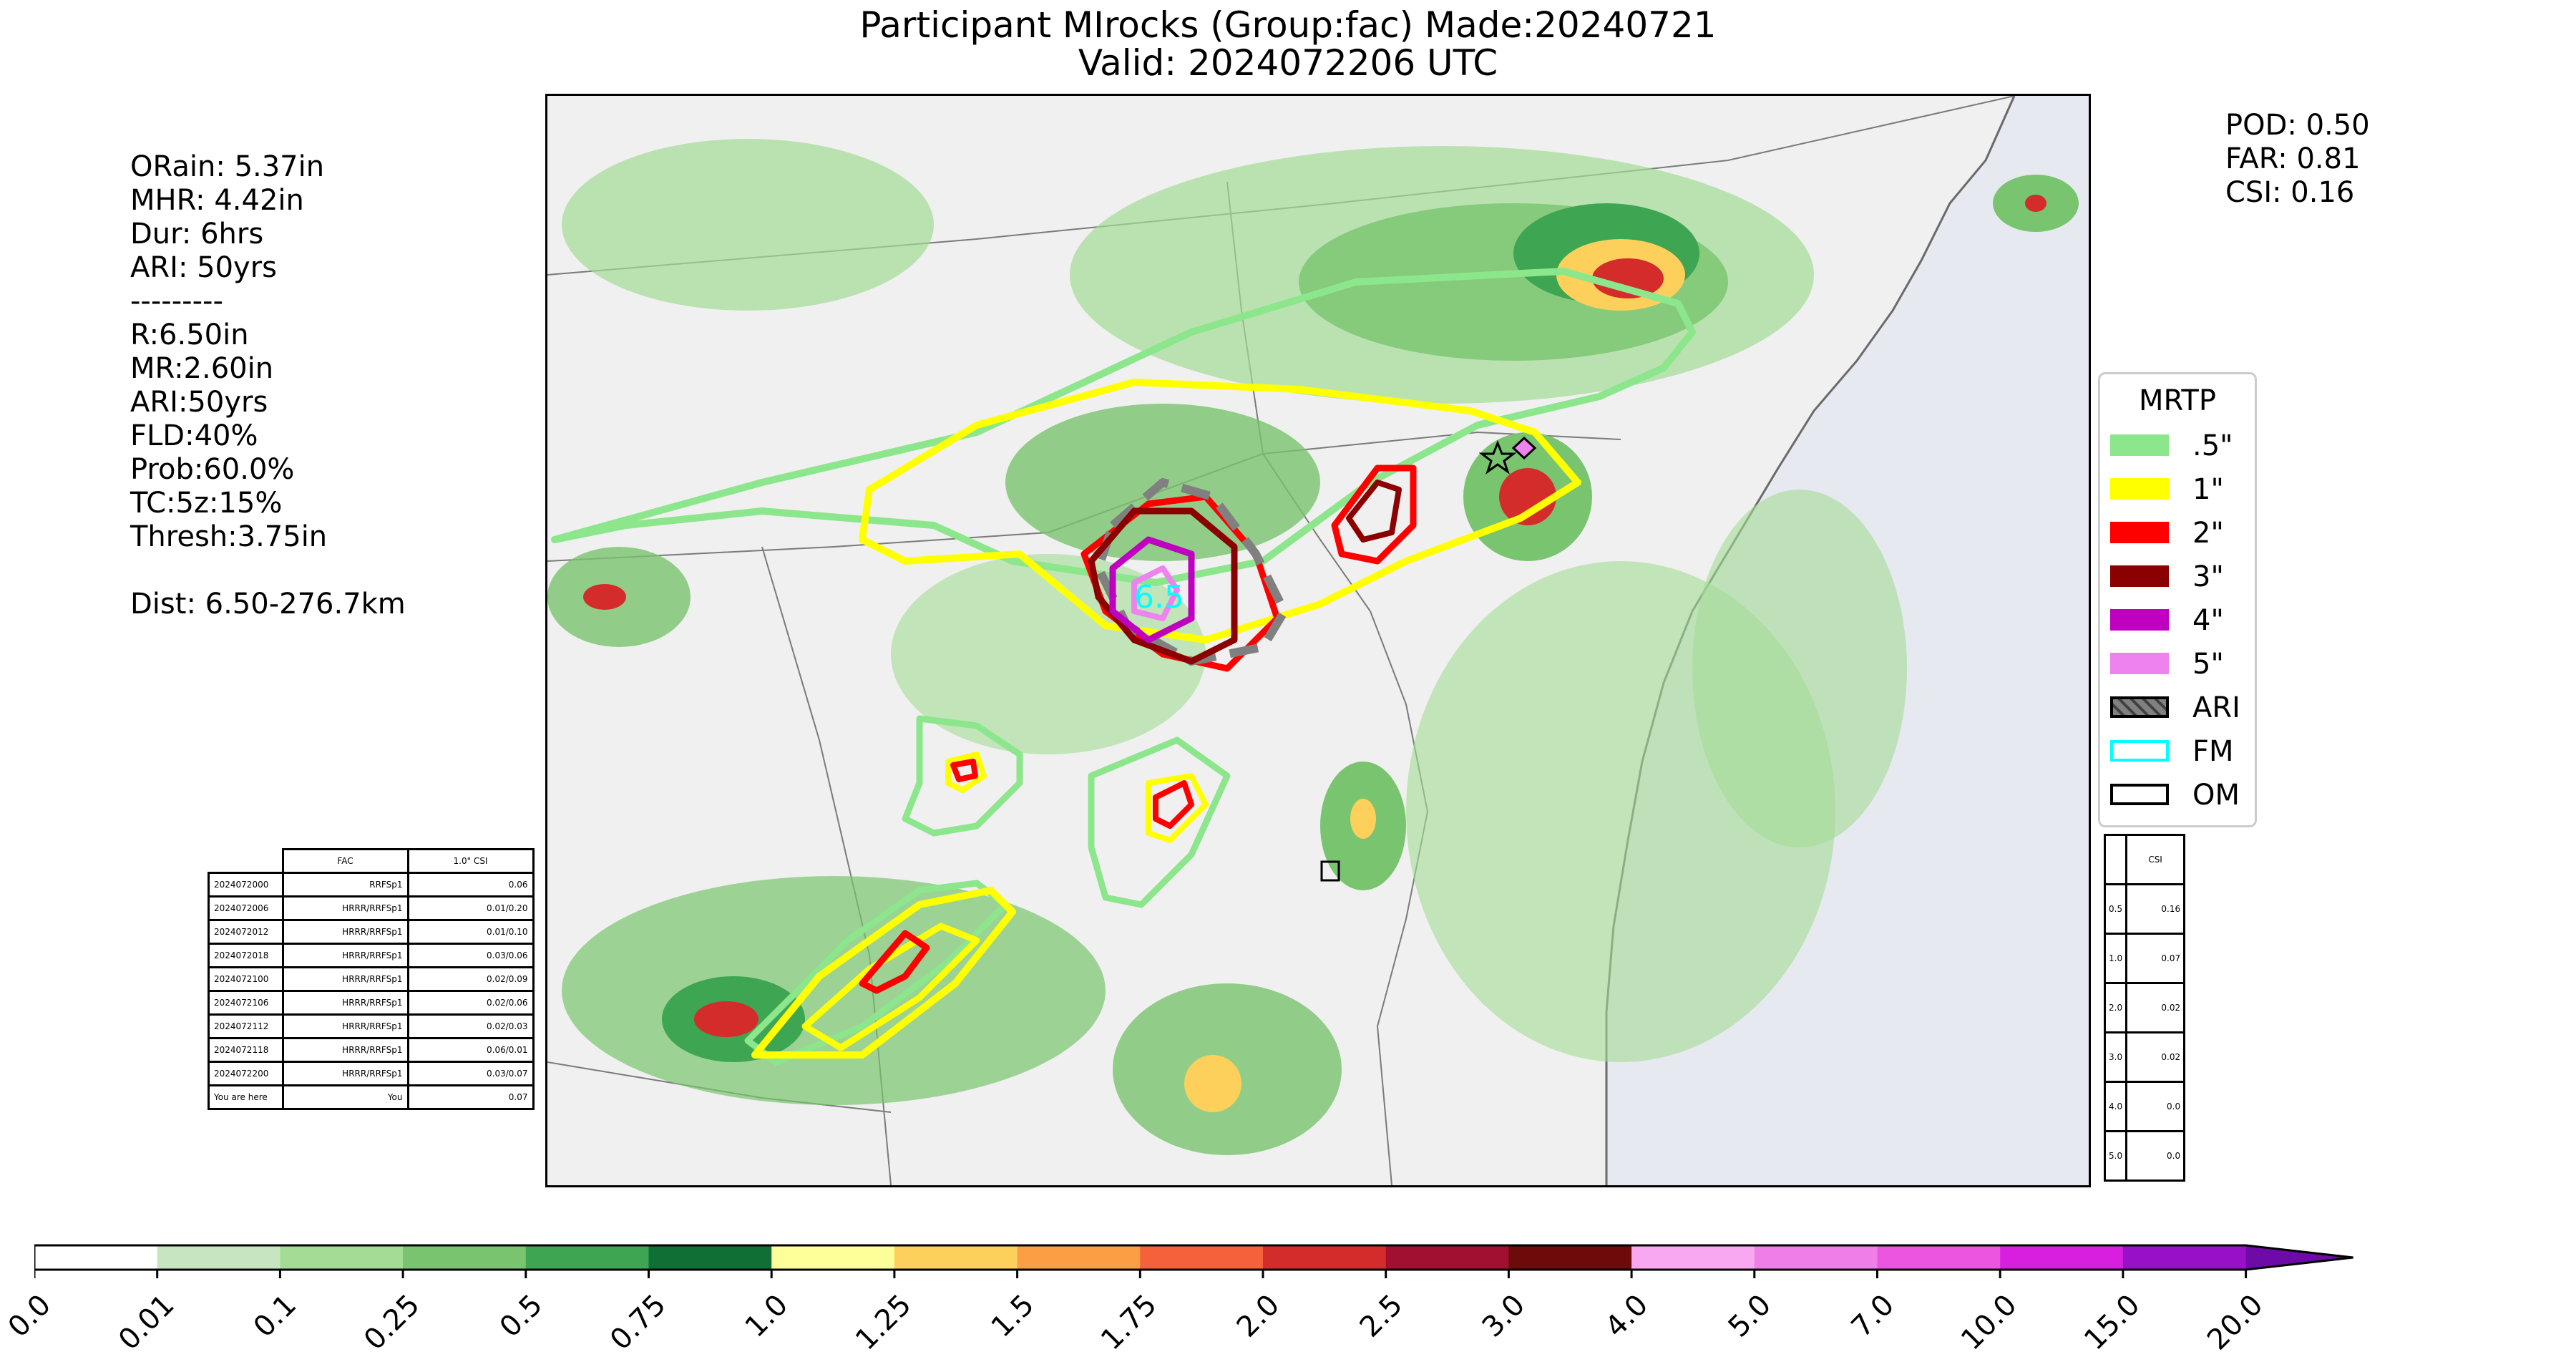 Image resolution: width=2576 pixels, height=1357 pixels. I want to click on stat-line: Dur: 6hrs, so click(197, 234).